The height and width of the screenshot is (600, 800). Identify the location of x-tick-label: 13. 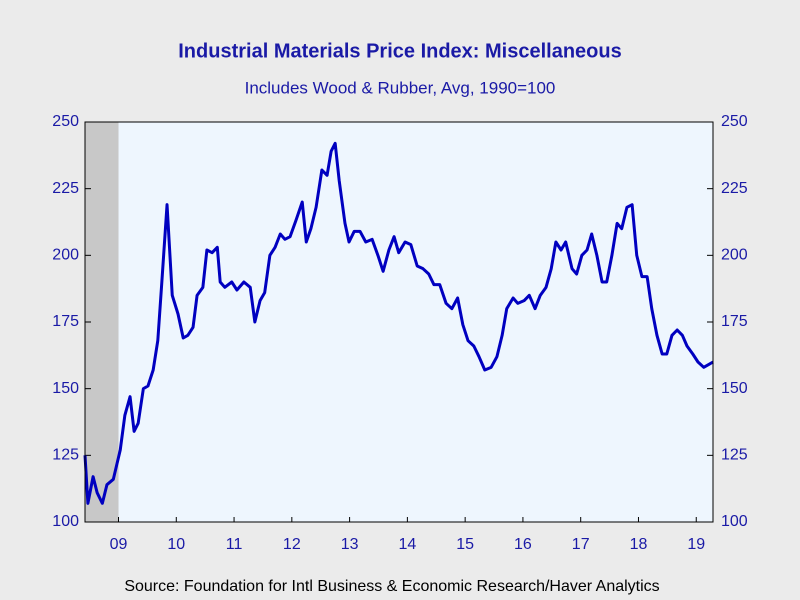
(350, 544).